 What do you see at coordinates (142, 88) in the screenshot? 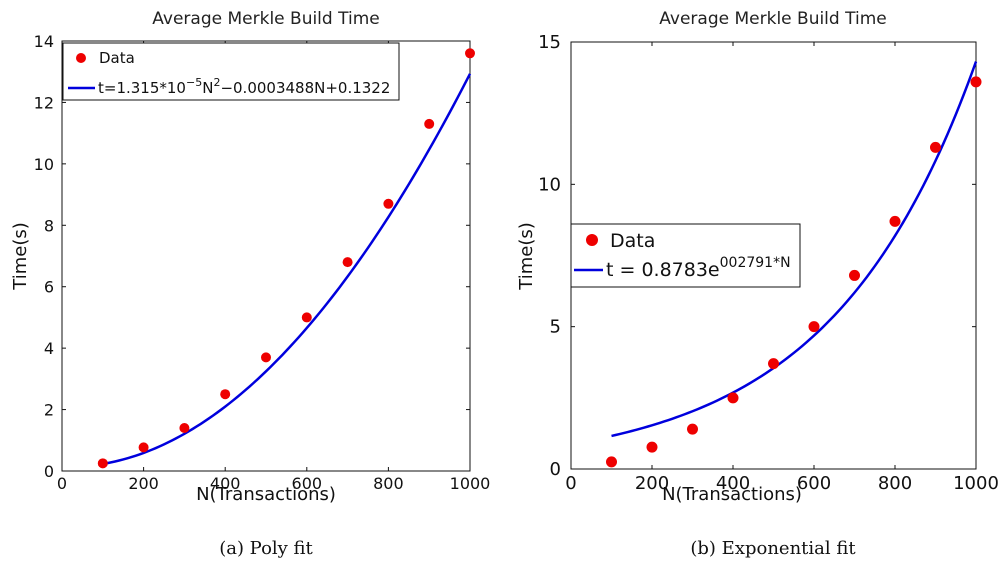
I see `fit-label-part: t=1.315*10` at bounding box center [142, 88].